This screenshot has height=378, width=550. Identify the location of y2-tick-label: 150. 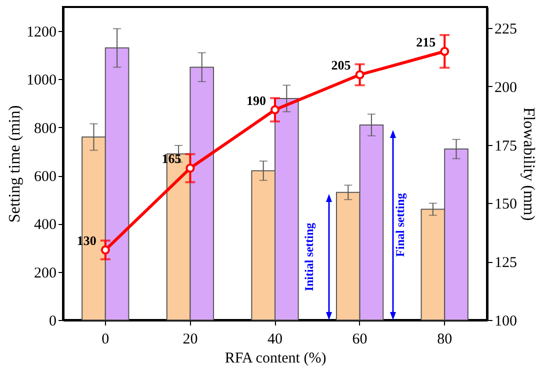
(505, 204).